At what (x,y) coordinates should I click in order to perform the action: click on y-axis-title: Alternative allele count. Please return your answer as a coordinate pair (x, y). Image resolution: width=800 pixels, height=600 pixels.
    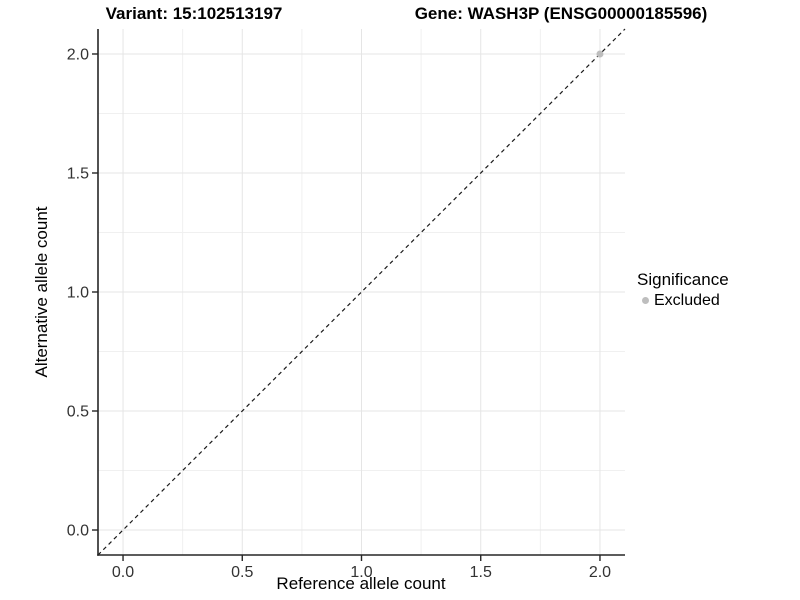
    Looking at the image, I should click on (41, 292).